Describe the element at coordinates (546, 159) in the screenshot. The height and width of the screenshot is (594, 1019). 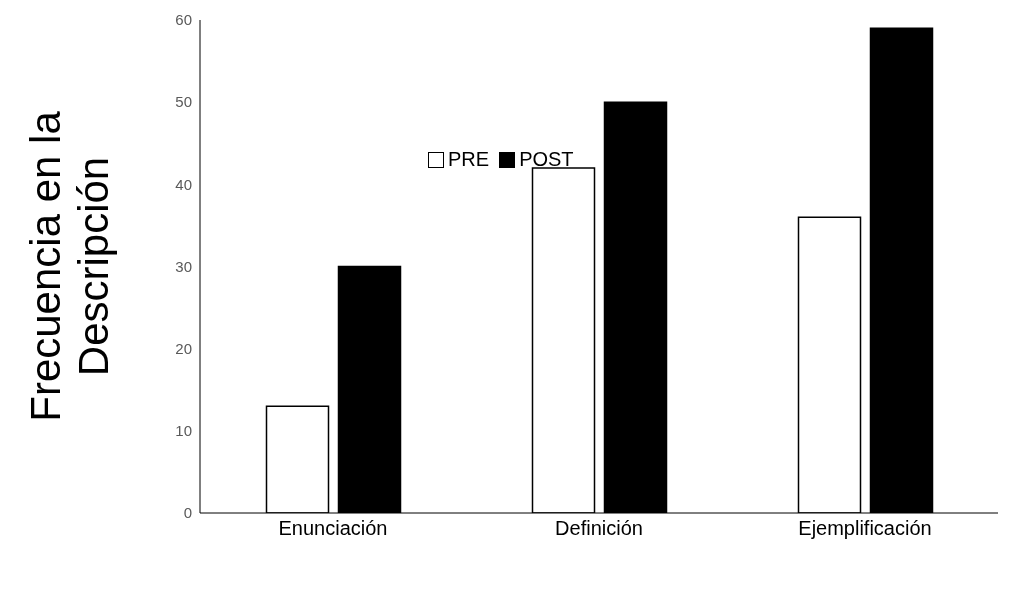
I see `legend-label: POST` at that location.